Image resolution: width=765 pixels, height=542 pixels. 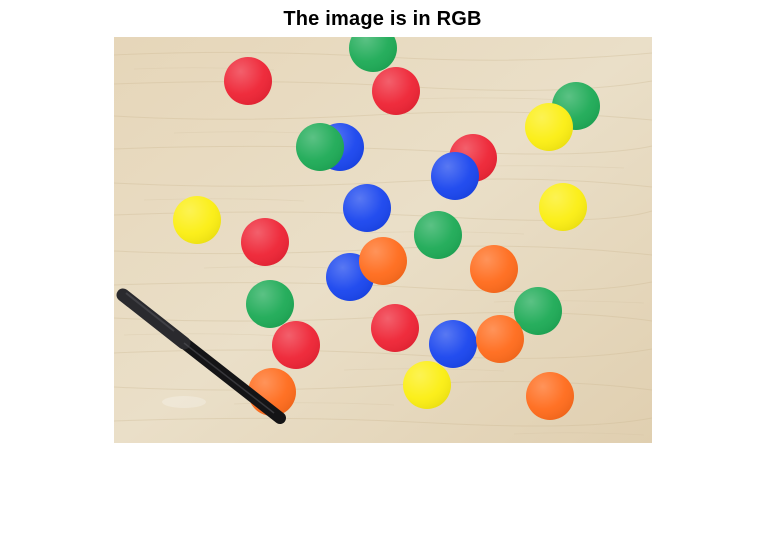 I want to click on figure-title: The image is in RGB, so click(x=382, y=19).